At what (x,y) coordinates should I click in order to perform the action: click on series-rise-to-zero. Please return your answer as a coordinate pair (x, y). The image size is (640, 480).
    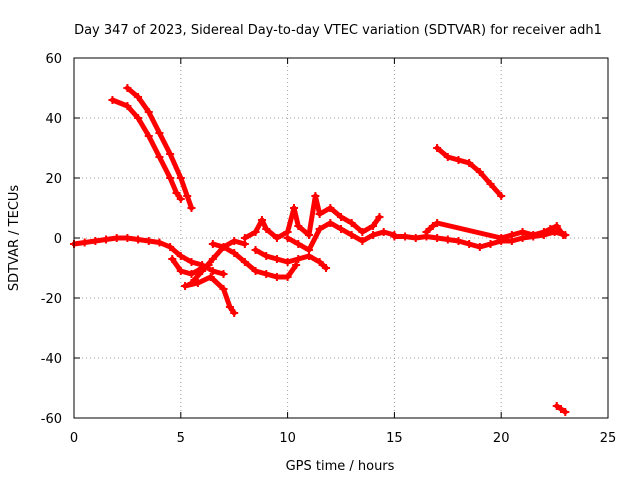
    Looking at the image, I should click on (218, 262).